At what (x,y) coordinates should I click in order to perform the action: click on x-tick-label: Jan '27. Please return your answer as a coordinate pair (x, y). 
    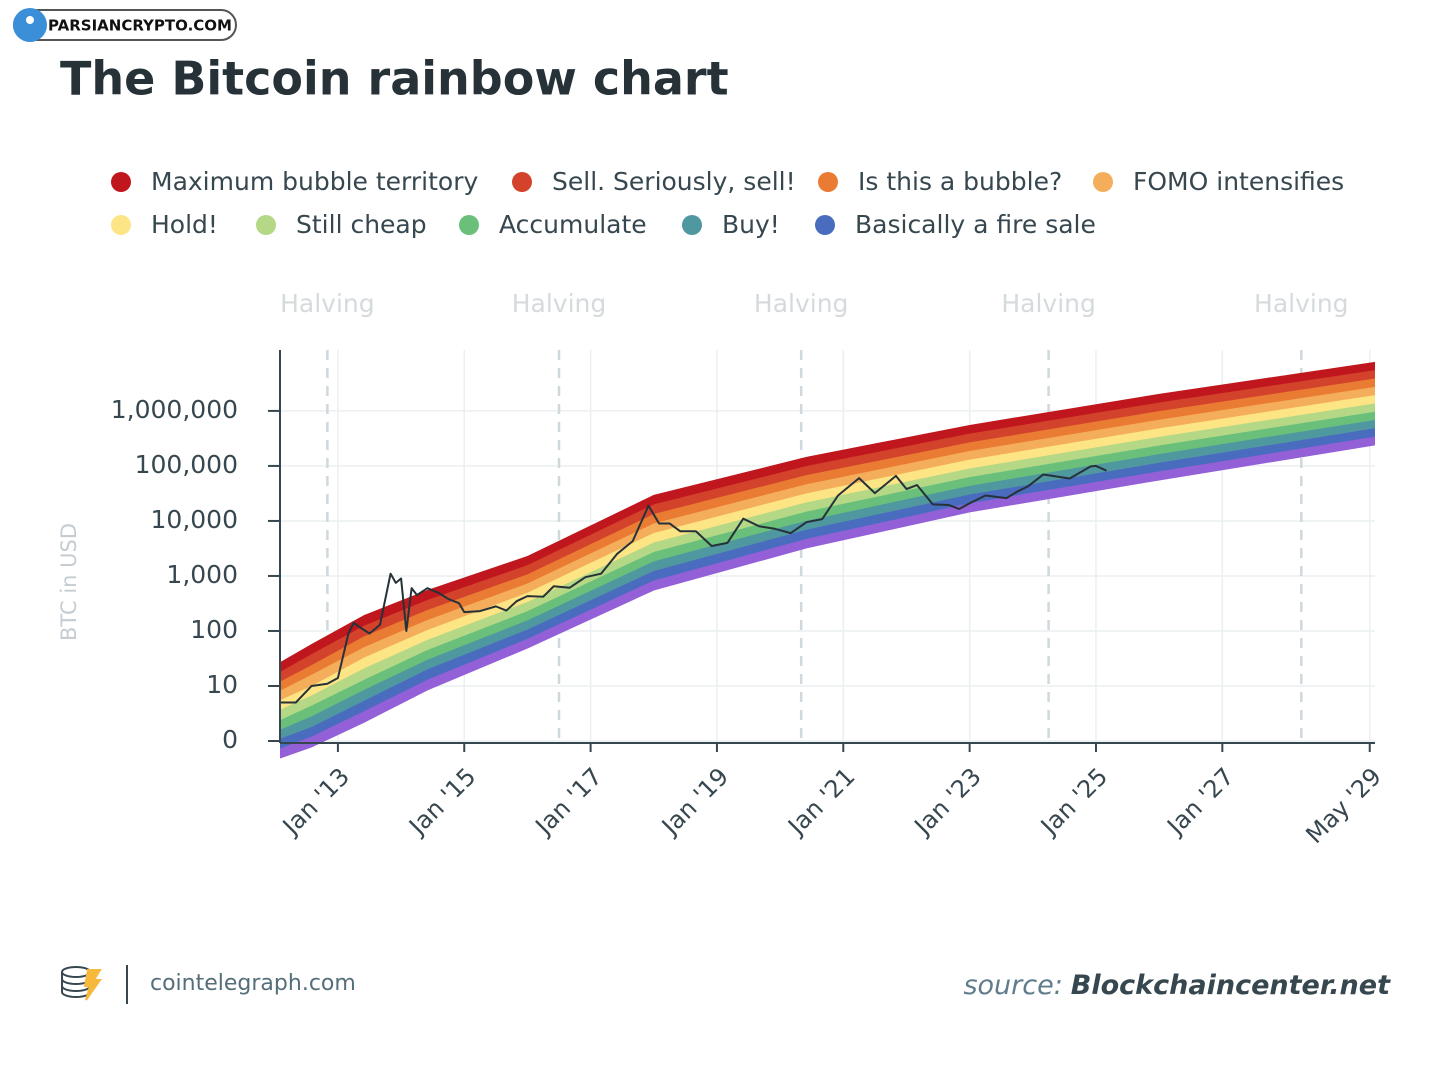
    Looking at the image, I should click on (1199, 801).